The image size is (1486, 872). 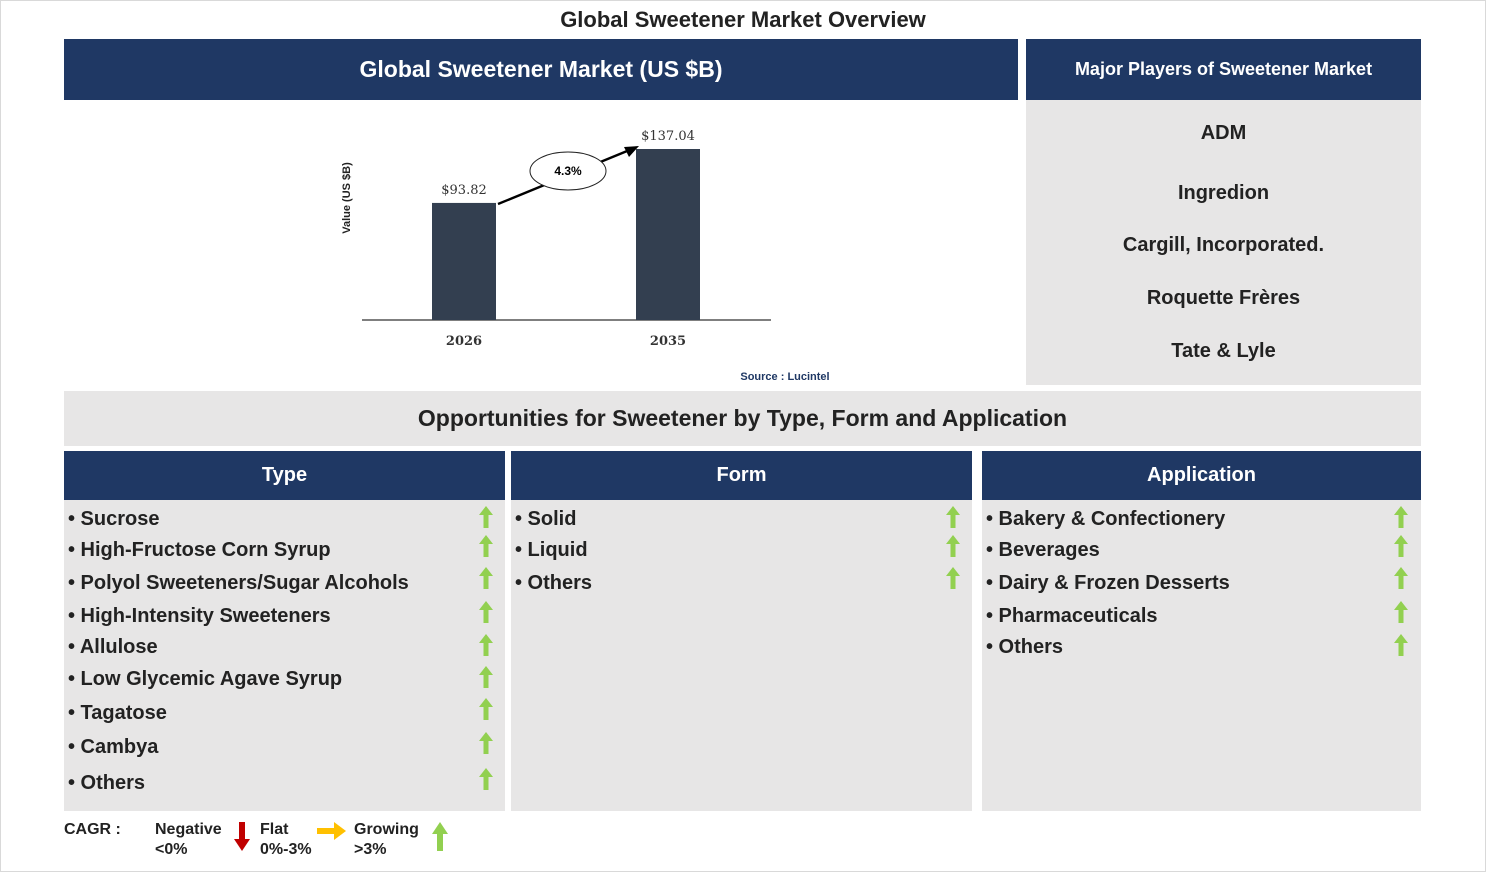 What do you see at coordinates (242, 836) in the screenshot?
I see `down-arrow-icon` at bounding box center [242, 836].